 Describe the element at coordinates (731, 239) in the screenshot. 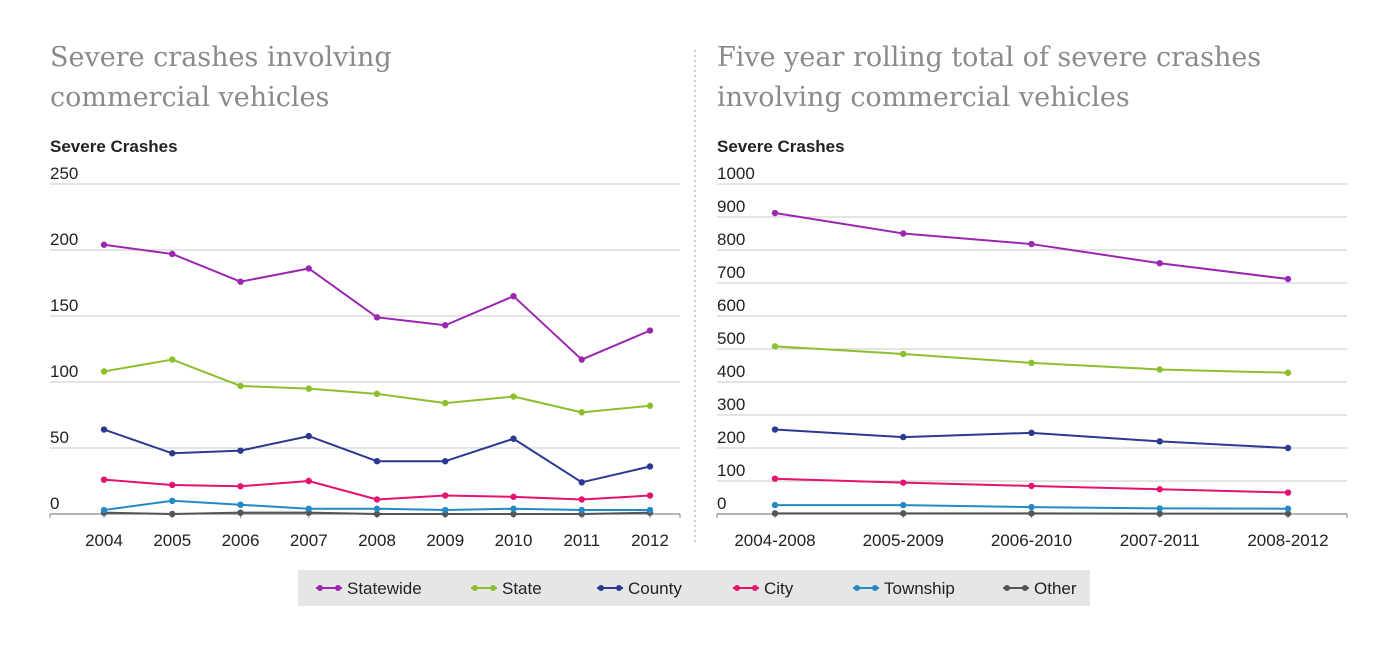

I see `right-y-tick-800: 800` at that location.